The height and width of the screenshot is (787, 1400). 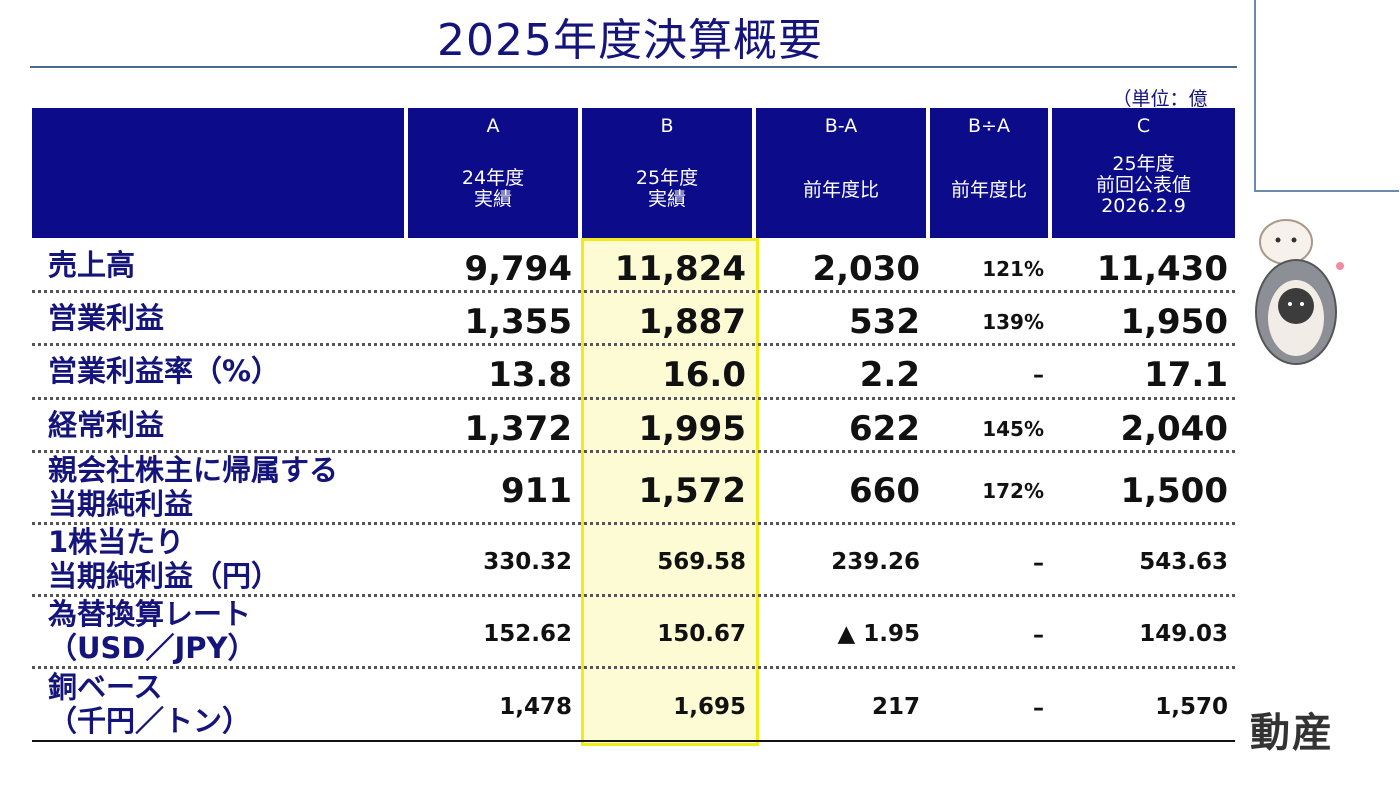 What do you see at coordinates (633, 373) in the screenshot?
I see `table-row: 営業利益率（%） 13.8 16.0 2.2 – 17.1` at bounding box center [633, 373].